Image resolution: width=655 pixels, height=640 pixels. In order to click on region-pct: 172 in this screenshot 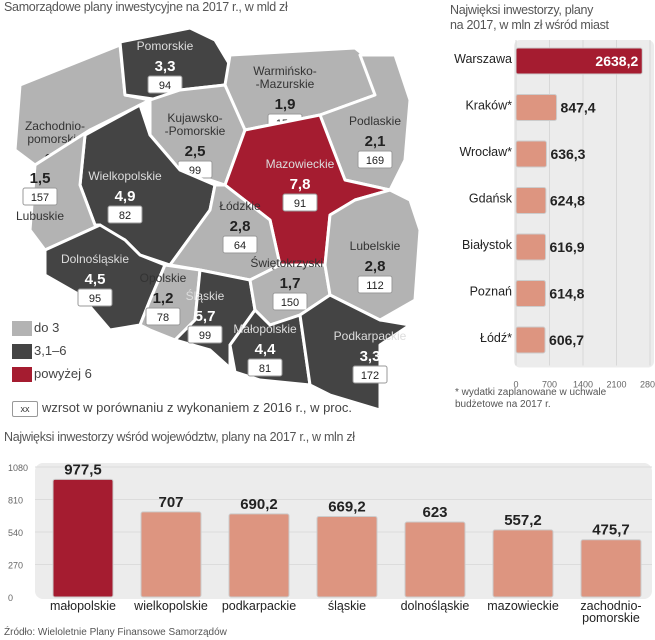, I will do `click(370, 376)`.